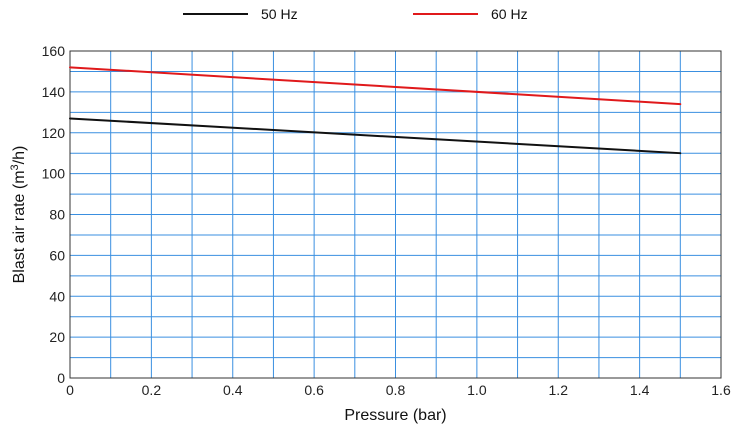 The width and height of the screenshot is (740, 430). I want to click on y-tick-label: 0, so click(61, 378).